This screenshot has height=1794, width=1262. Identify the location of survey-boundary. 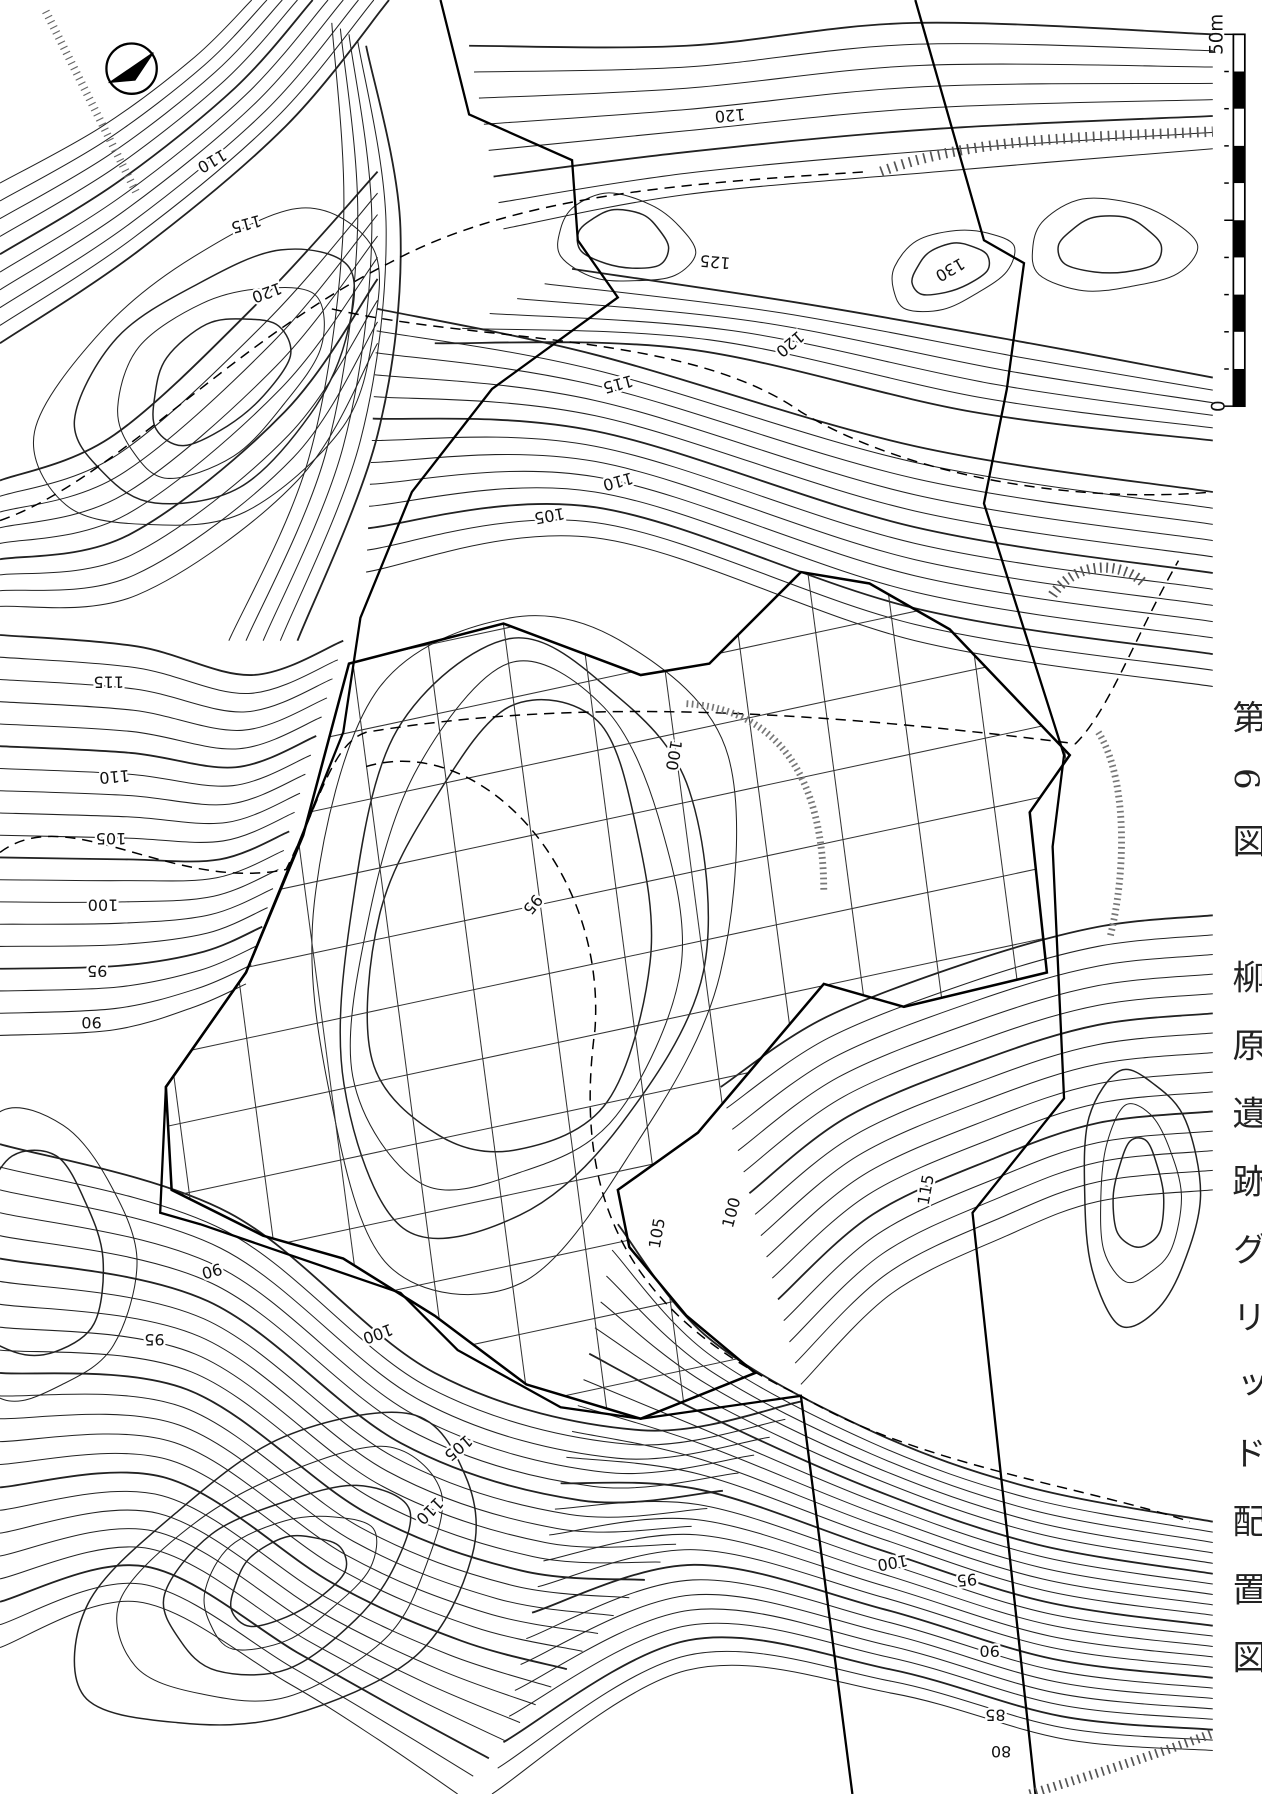
(990, 897).